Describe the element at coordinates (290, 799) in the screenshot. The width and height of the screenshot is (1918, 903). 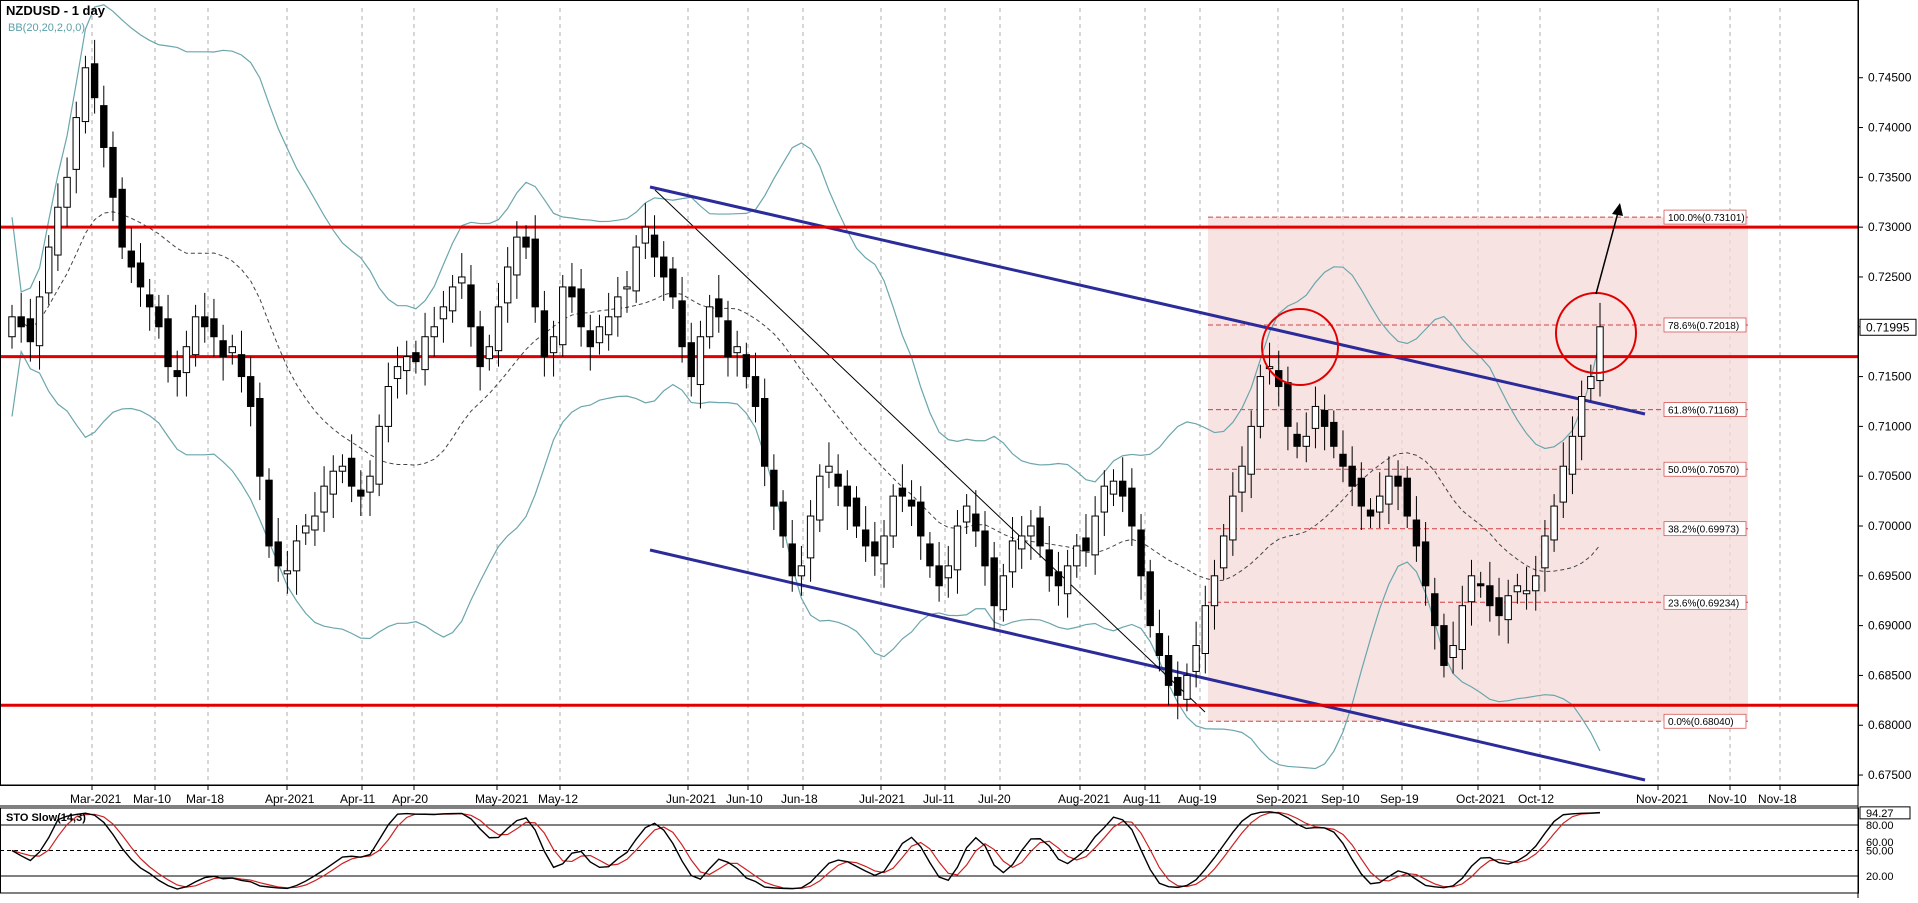
I see `x-tick-label: Apr-2021` at that location.